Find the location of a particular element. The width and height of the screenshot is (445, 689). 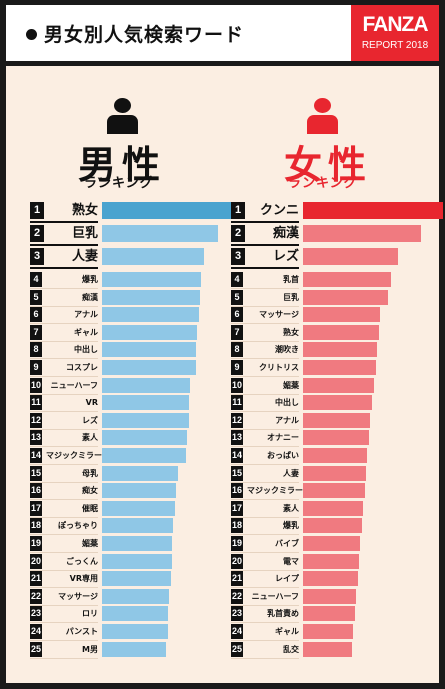

male-rank-row: 25 M男 is located at coordinates (136, 649).